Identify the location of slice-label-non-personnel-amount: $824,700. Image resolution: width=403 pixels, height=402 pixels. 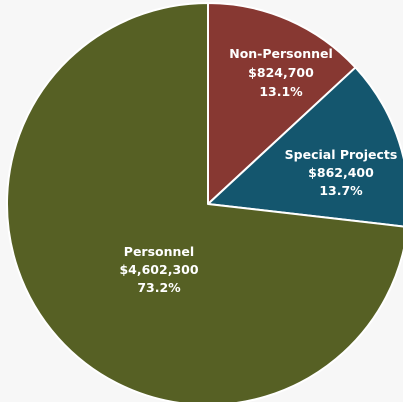
(281, 72).